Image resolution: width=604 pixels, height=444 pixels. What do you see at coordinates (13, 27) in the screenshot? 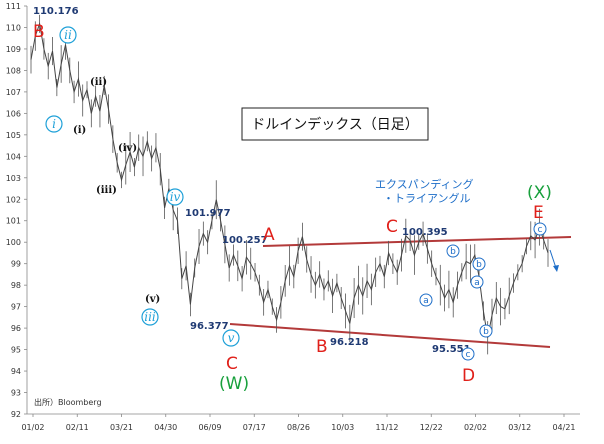
I see `y-tick-label: 110` at bounding box center [13, 27].